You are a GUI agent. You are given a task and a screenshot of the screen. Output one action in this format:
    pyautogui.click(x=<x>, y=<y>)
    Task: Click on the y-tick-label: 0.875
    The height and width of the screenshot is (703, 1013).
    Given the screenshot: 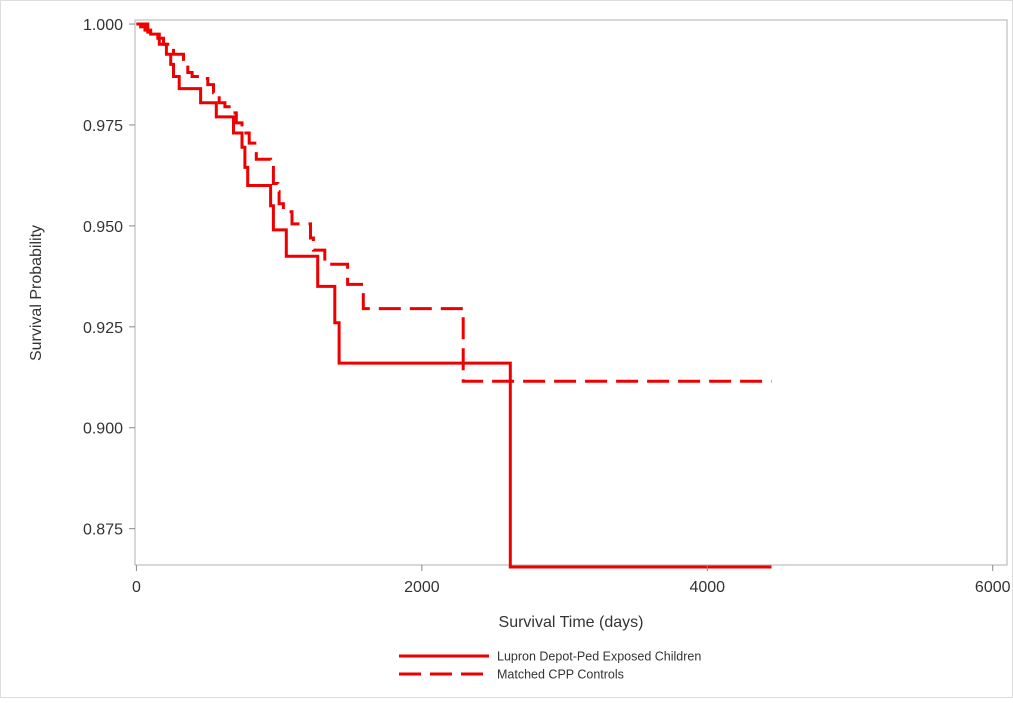 What is the action you would take?
    pyautogui.click(x=103, y=530)
    